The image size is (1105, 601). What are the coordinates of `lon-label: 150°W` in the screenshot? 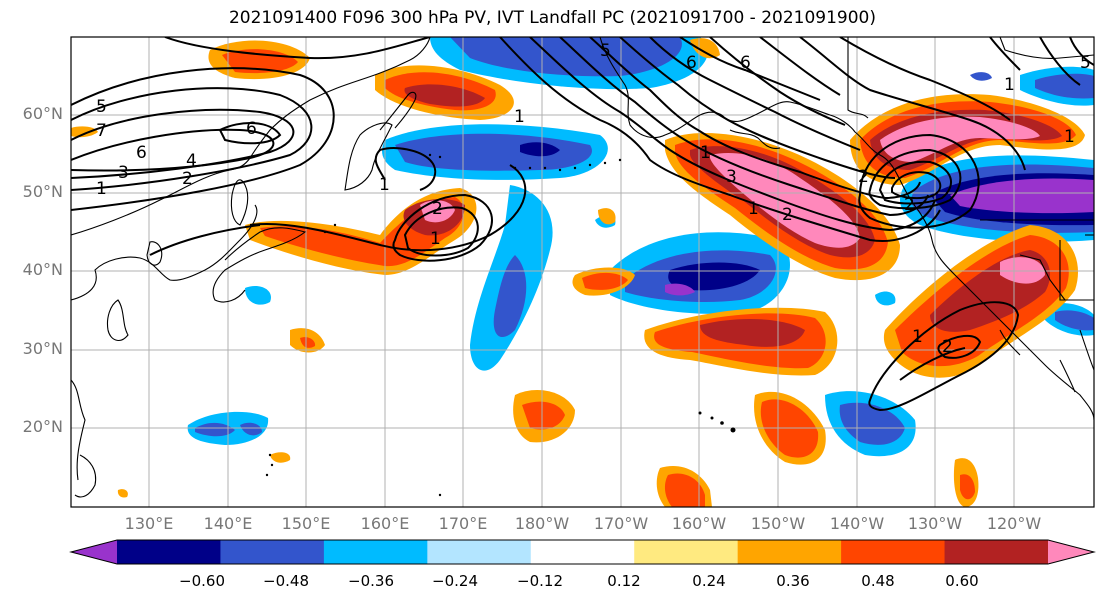 It's located at (778, 523).